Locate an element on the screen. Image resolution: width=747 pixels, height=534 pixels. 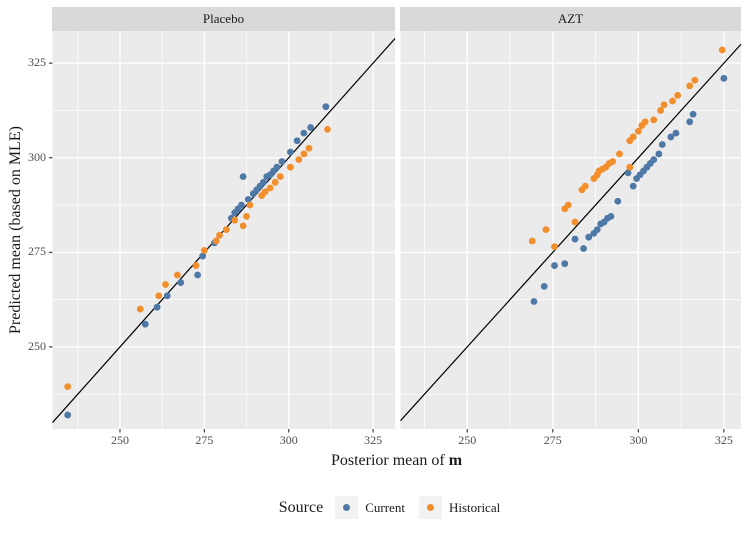
legend-item-current: Current is located at coordinates (370, 507).